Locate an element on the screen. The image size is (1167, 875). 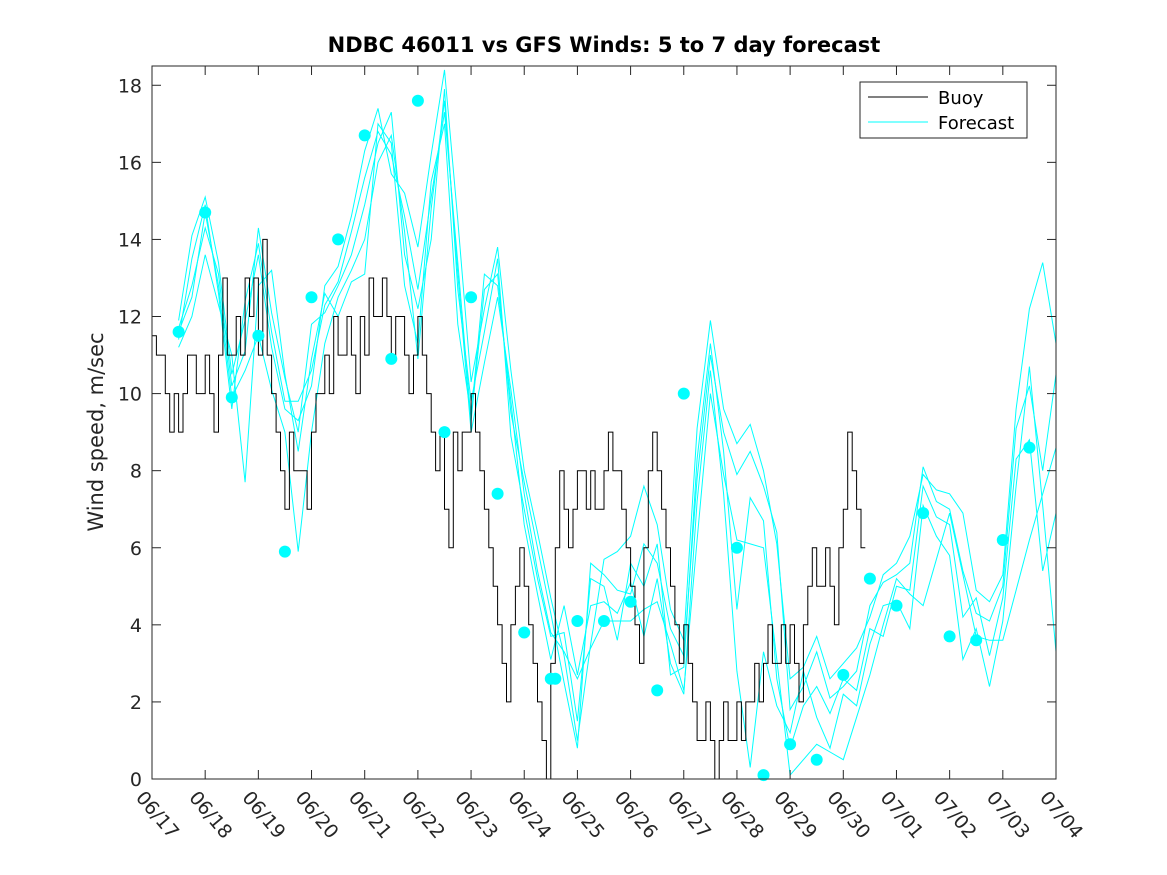
y-tick-label: 10 is located at coordinates (130, 395).